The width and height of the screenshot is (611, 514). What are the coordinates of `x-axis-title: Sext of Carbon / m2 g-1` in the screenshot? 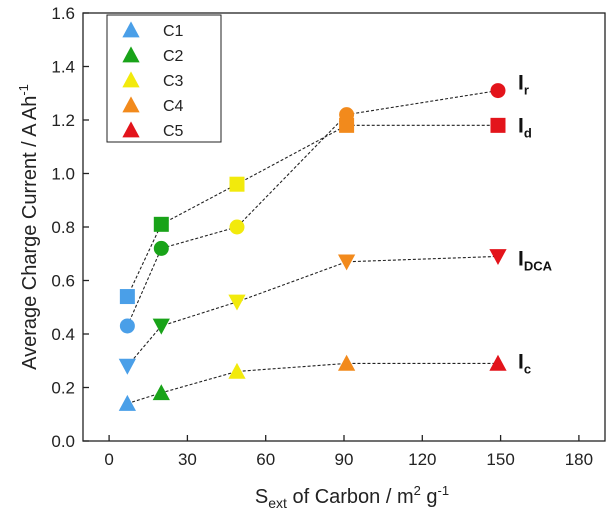 It's located at (352, 497).